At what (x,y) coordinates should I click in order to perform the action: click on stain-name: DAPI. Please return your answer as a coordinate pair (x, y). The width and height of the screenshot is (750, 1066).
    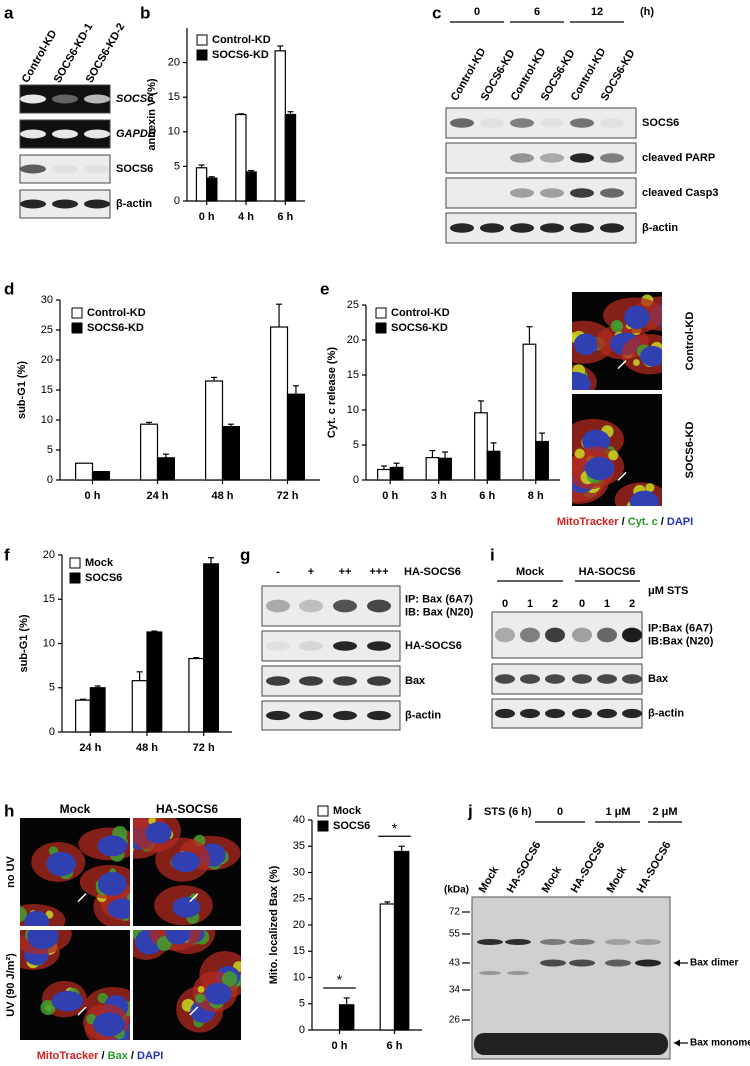
    Looking at the image, I should click on (680, 522).